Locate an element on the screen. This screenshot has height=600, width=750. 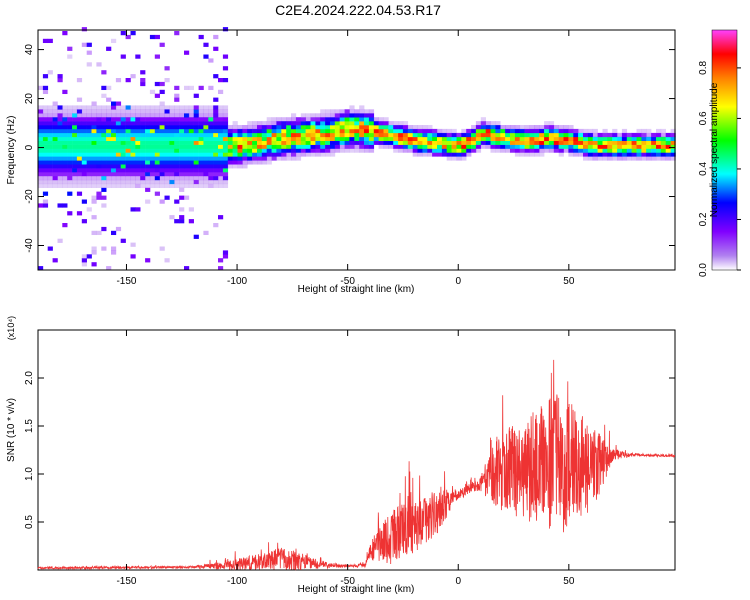
x-tick-label: 0 is located at coordinates (458, 581).